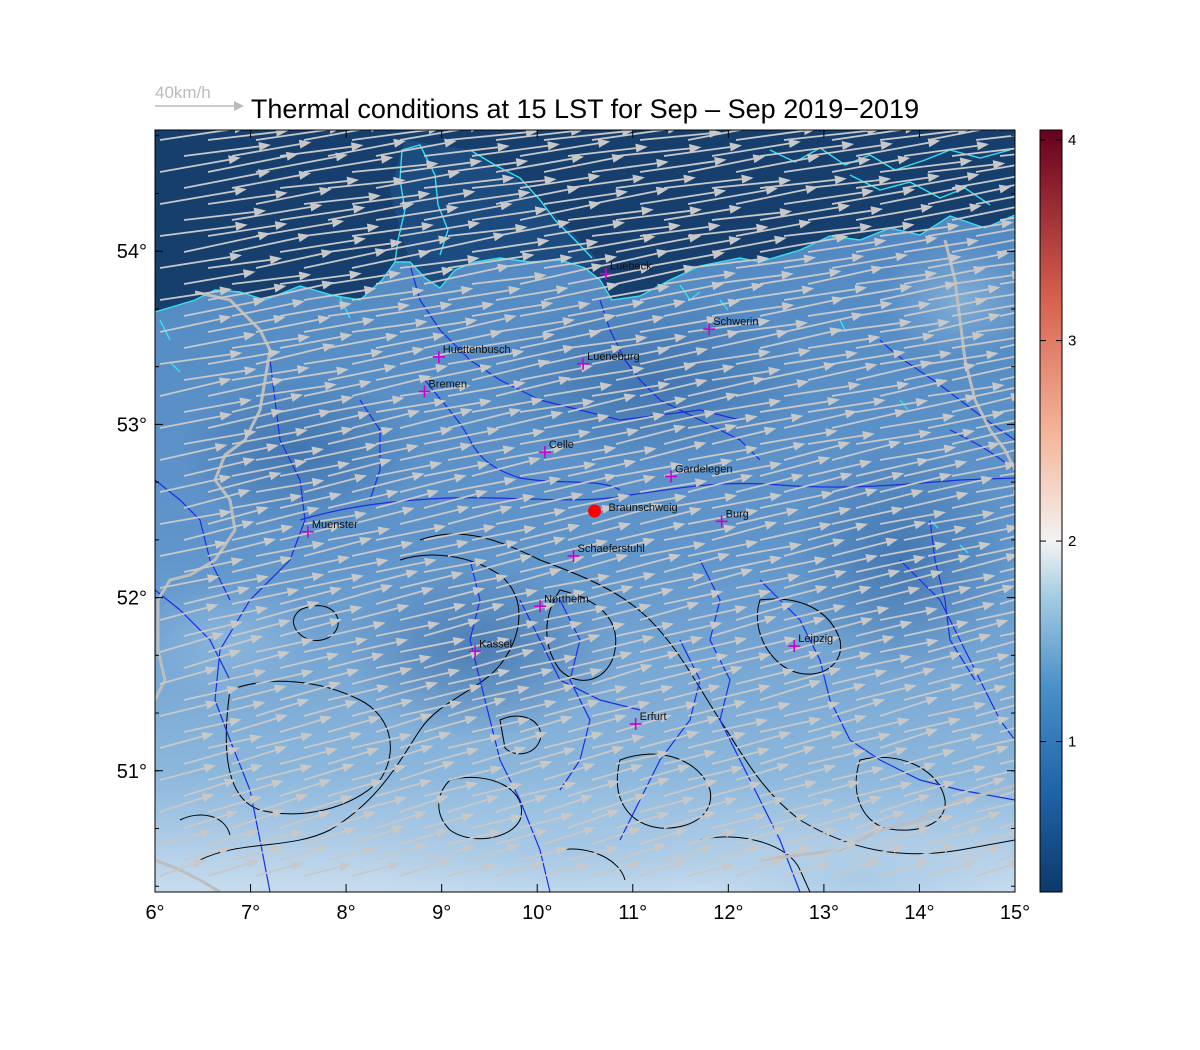 The height and width of the screenshot is (1050, 1200). I want to click on city-label: Huettenbusch, so click(477, 350).